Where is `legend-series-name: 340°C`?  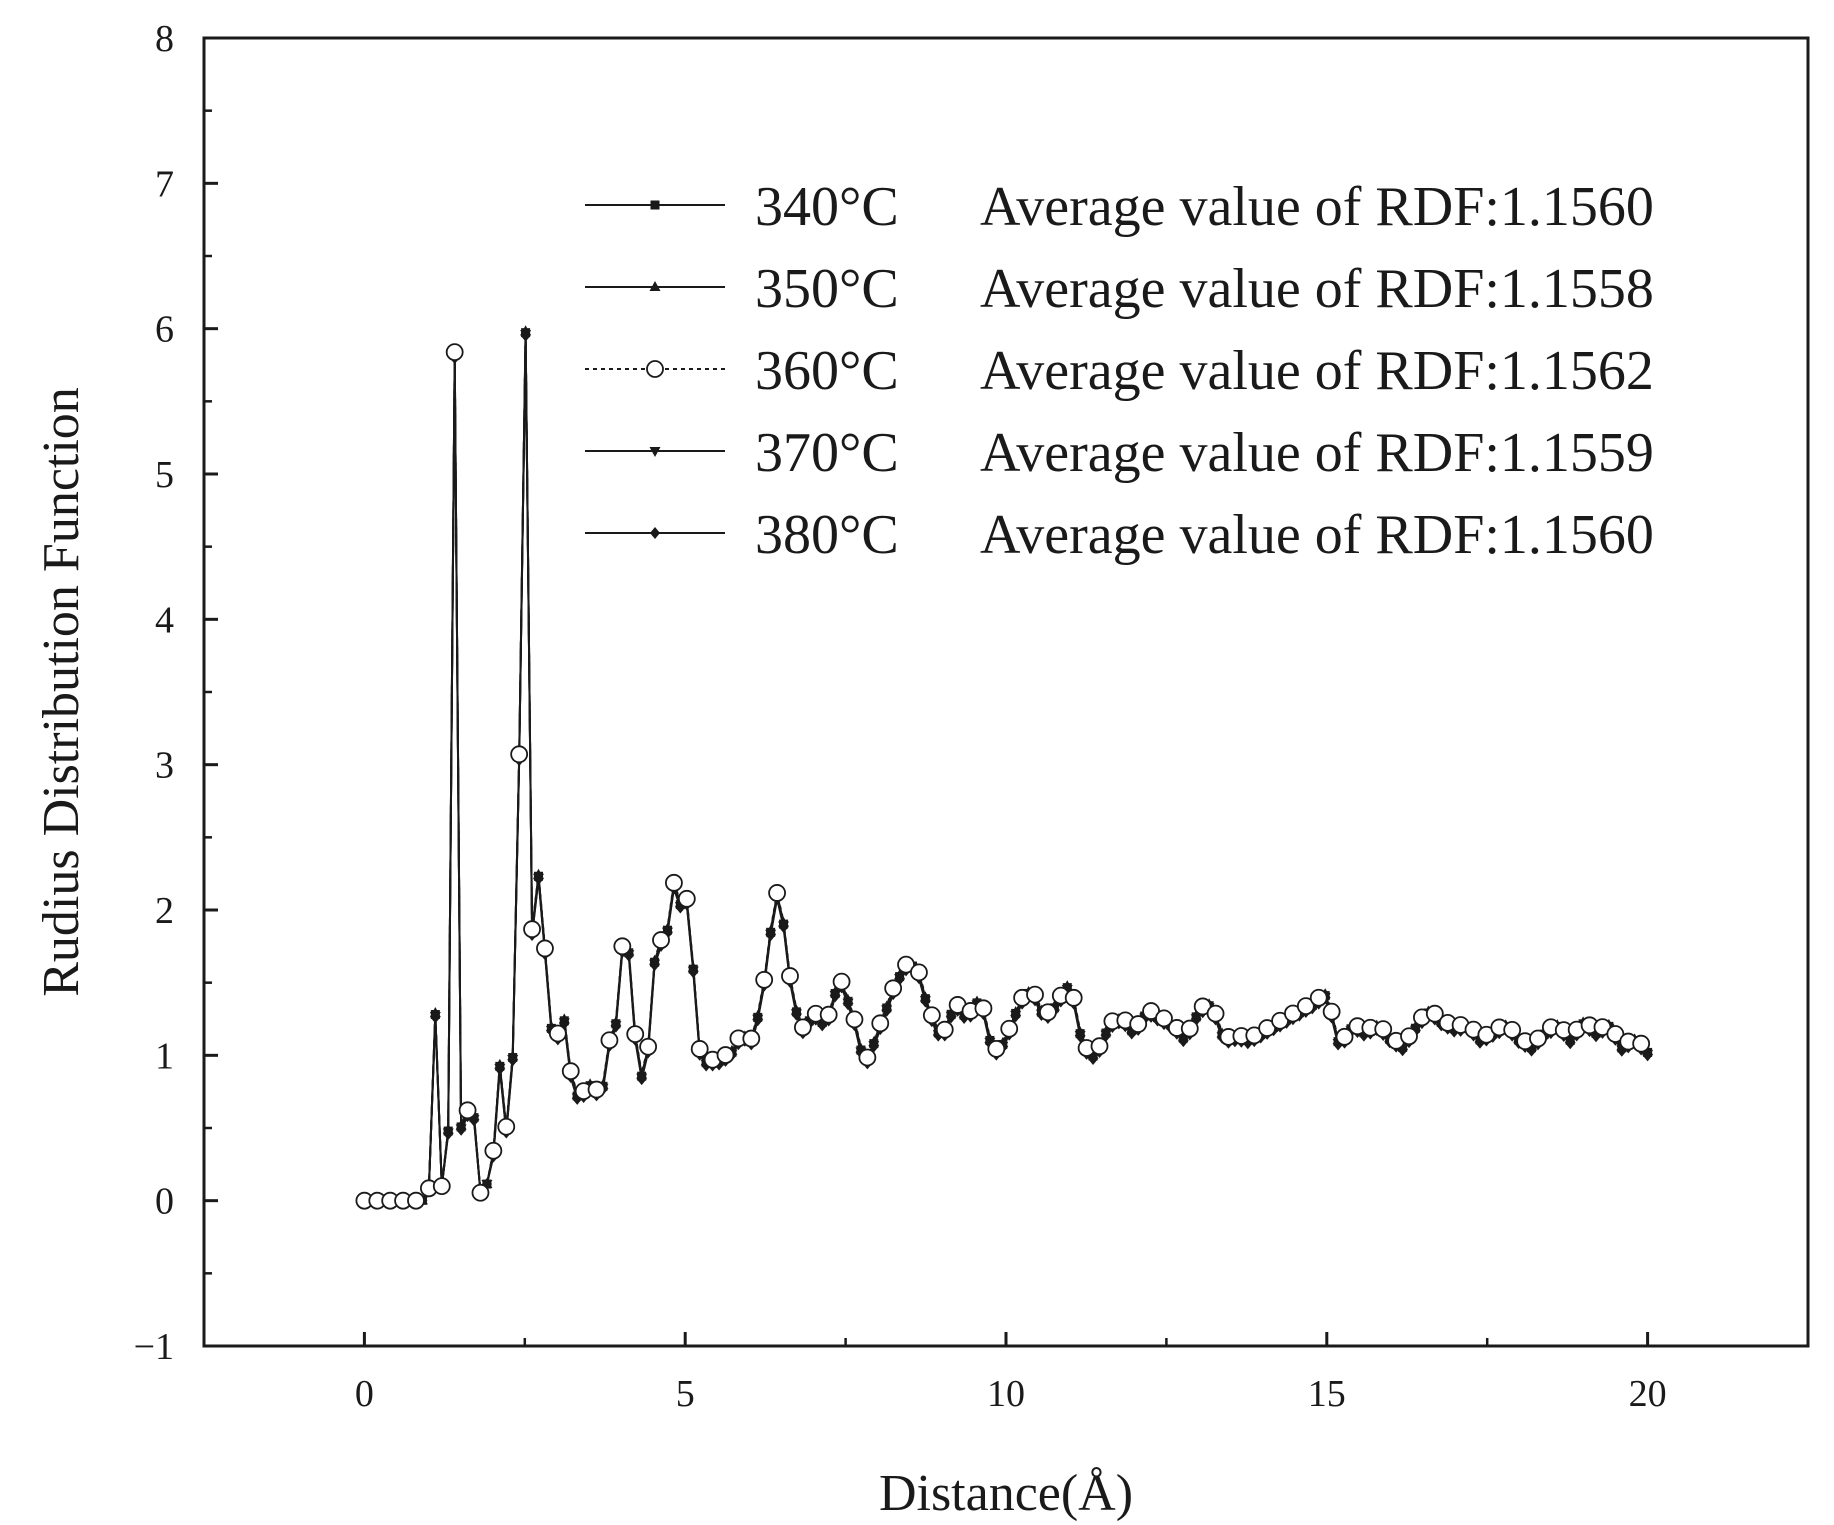
legend-series-name: 340°C is located at coordinates (827, 207).